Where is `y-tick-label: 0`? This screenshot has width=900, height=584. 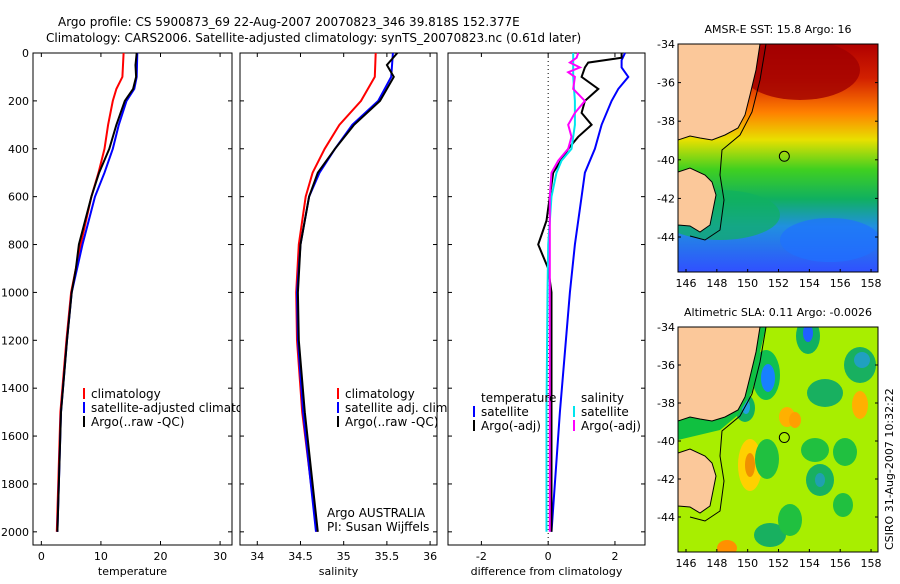 y-tick-label: 0 is located at coordinates (25, 53).